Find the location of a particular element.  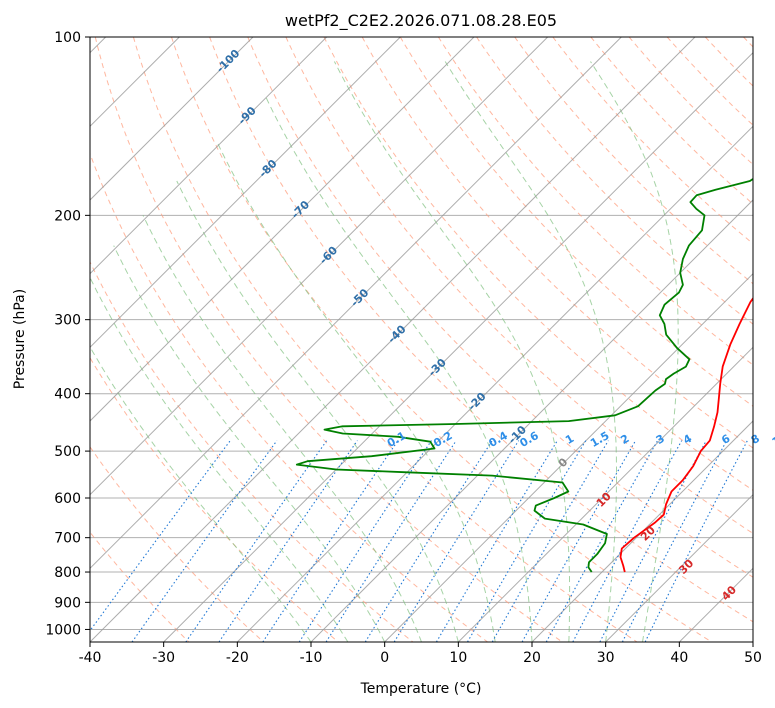

x-tick-label: -30 is located at coordinates (163, 658).